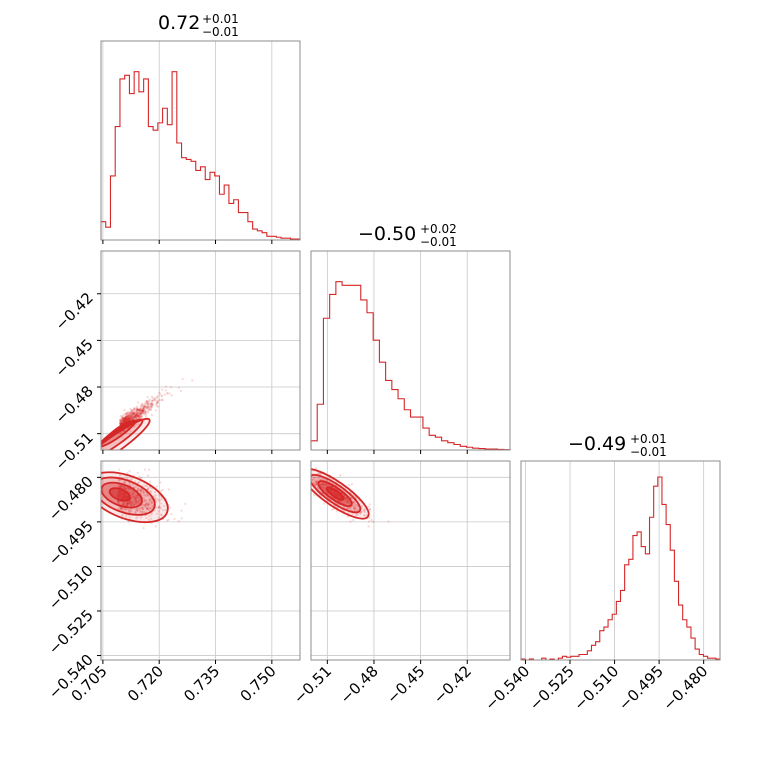 Image resolution: width=760 pixels, height=760 pixels. What do you see at coordinates (71, 632) in the screenshot?
I see `y-tick-label: −0.525` at bounding box center [71, 632].